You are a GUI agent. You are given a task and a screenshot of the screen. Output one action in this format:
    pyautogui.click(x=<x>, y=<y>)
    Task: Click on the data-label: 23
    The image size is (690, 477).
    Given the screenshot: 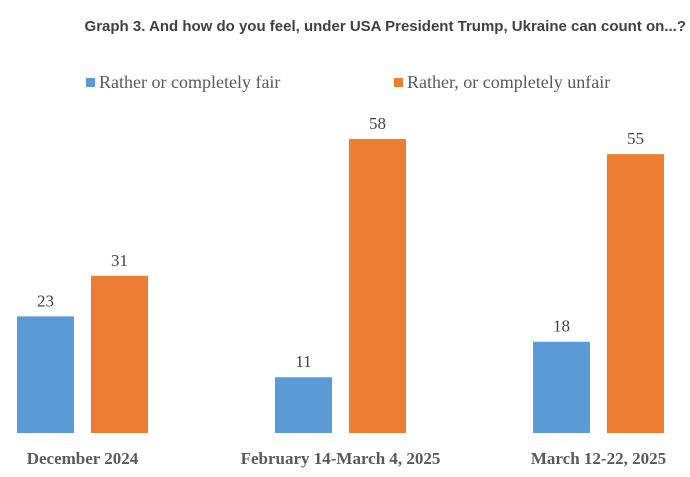 What is the action you would take?
    pyautogui.click(x=45, y=300)
    